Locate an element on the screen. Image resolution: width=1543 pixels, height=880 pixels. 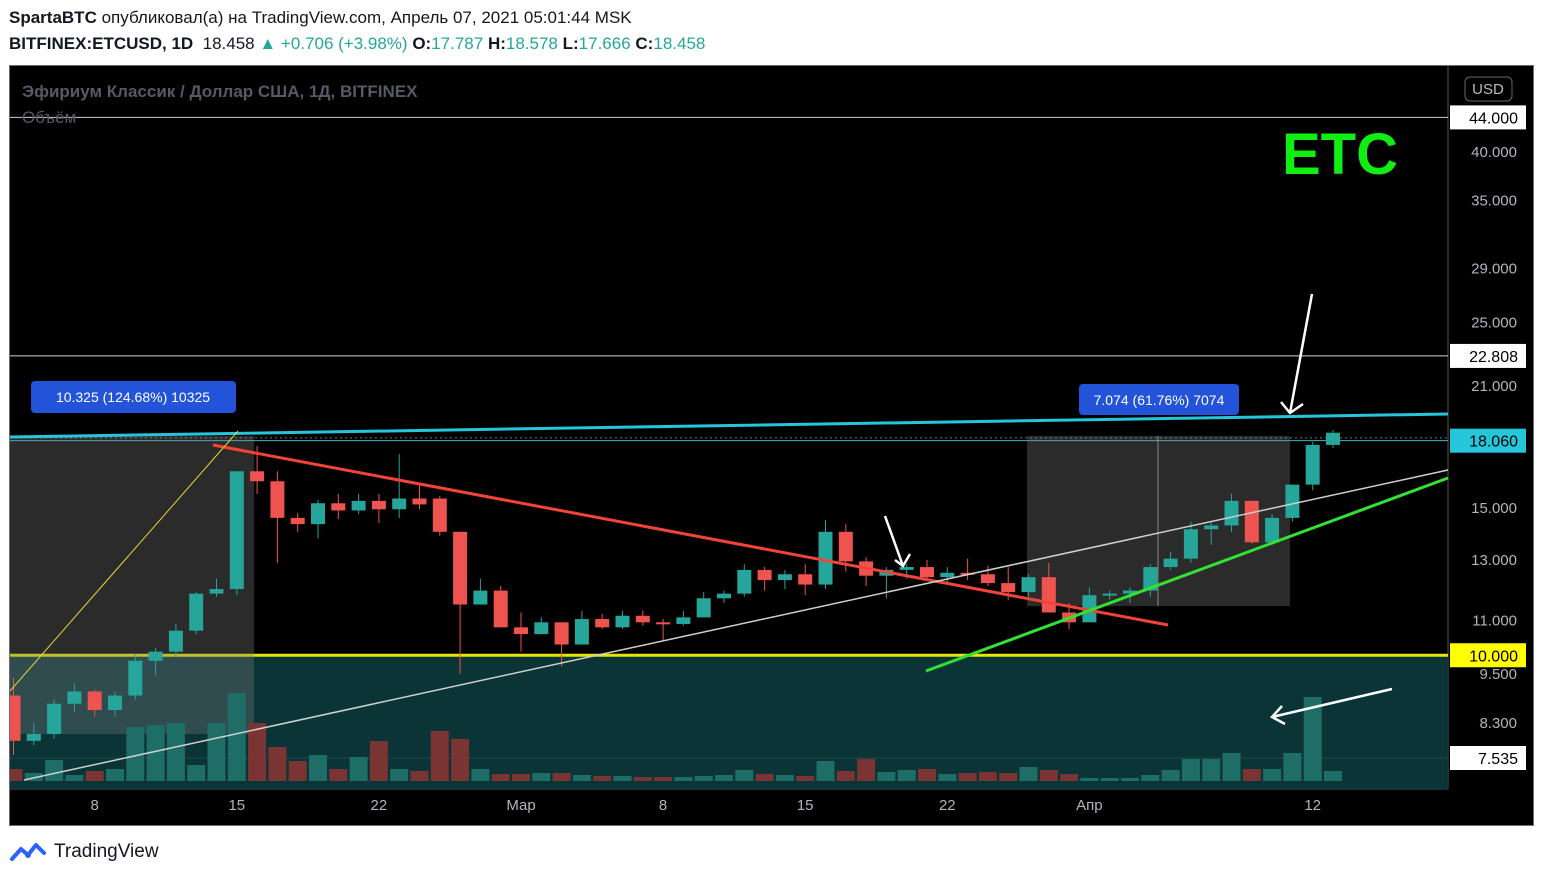
price-label-text: 22.808 is located at coordinates (1493, 357).